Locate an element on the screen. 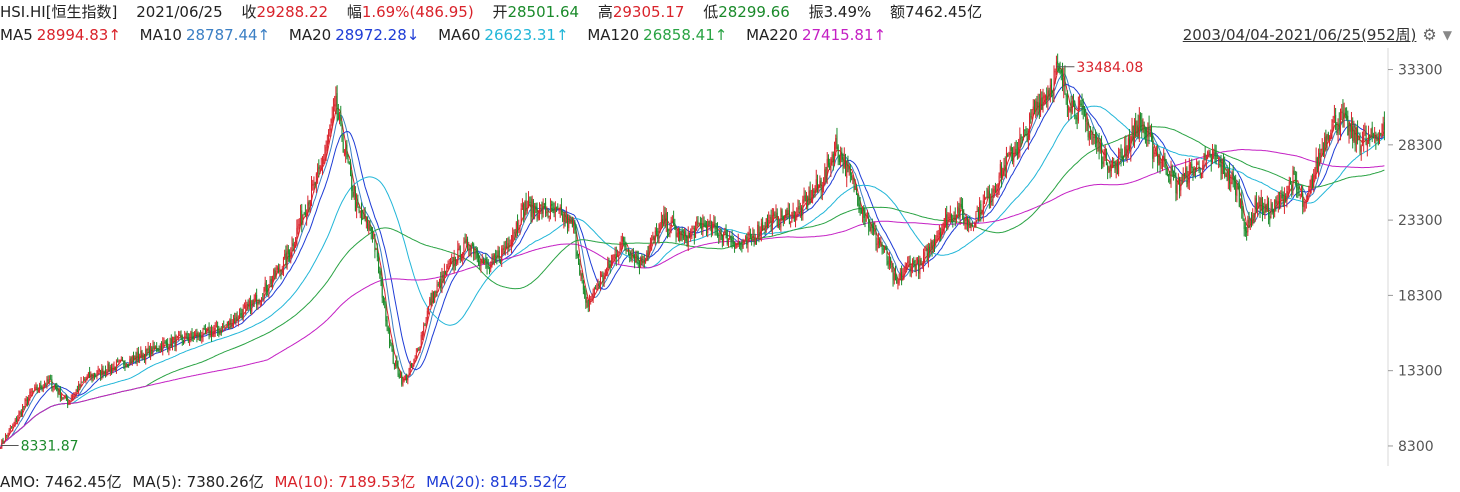 Image resolution: width=1460 pixels, height=492 pixels. ma-legend-item: MA10 28787.44↑ is located at coordinates (205, 35).